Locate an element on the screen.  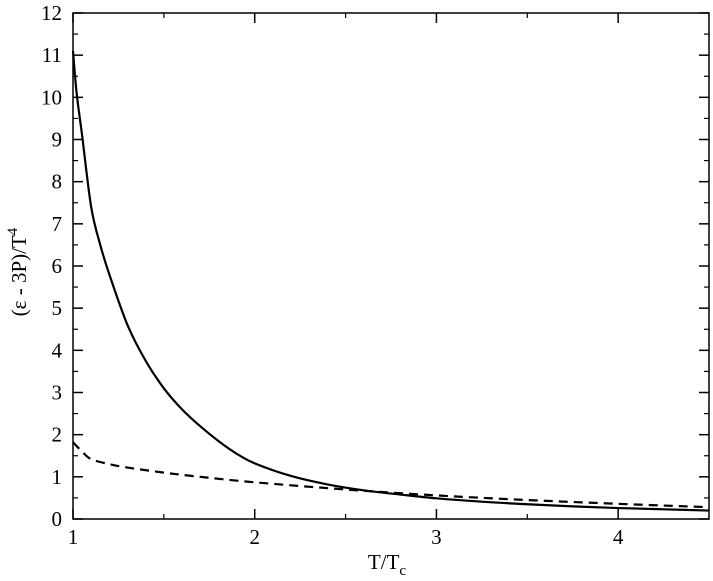
y-tick-label: 10 is located at coordinates (51, 97).